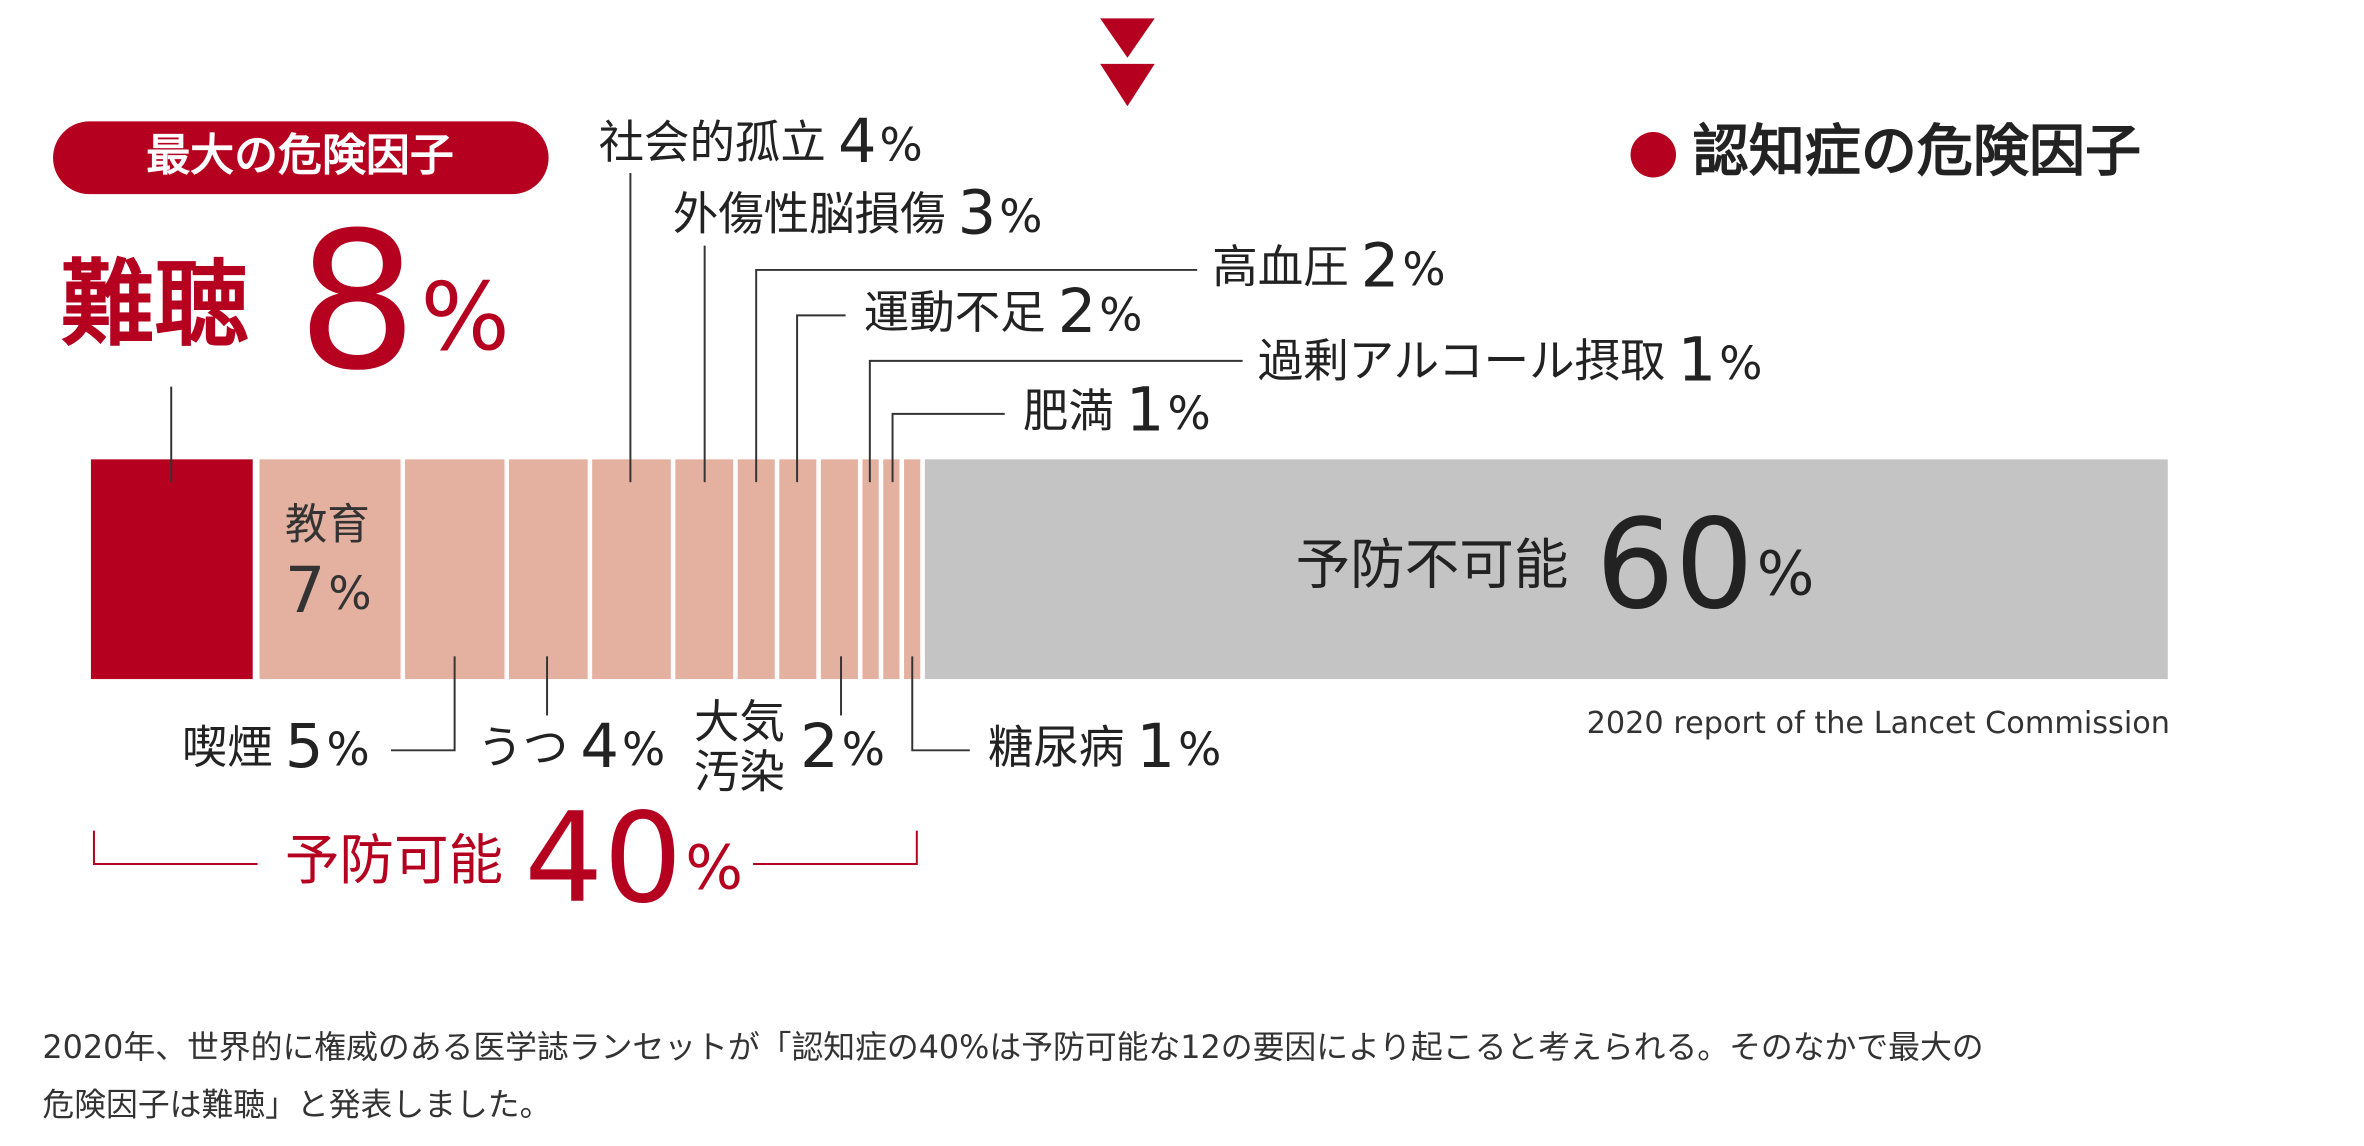 The height and width of the screenshot is (1146, 2364). Describe the element at coordinates (1917, 151) in the screenshot. I see `chart-title: 認知症の危険因子` at that location.